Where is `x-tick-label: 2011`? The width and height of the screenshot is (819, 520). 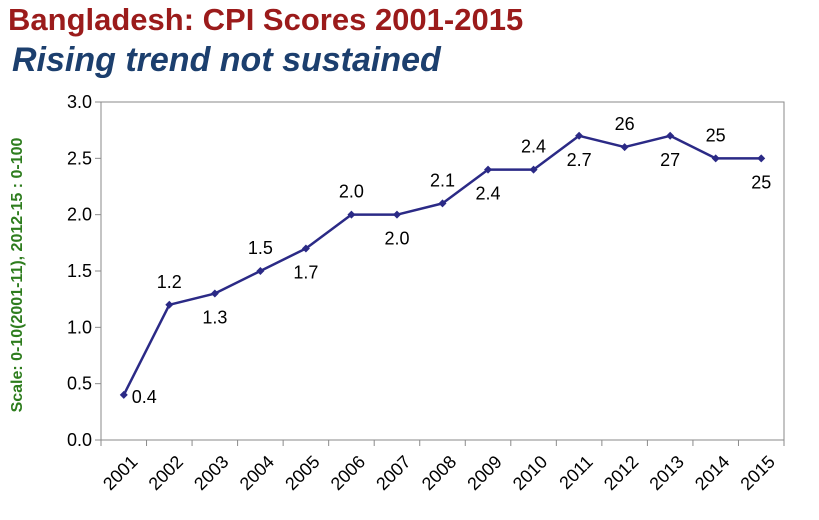 x-tick-label: 2011 is located at coordinates (576, 473).